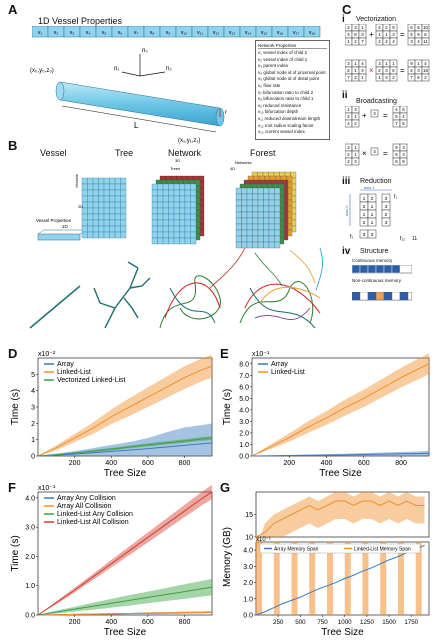  Describe the element at coordinates (396, 269) in the screenshot. I see `continuous-cell` at that location.